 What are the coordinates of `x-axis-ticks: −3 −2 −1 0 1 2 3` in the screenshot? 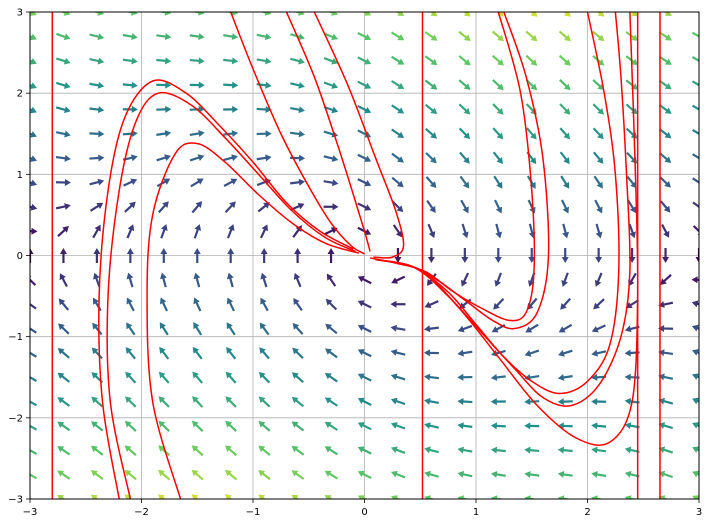 It's located at (362, 508).